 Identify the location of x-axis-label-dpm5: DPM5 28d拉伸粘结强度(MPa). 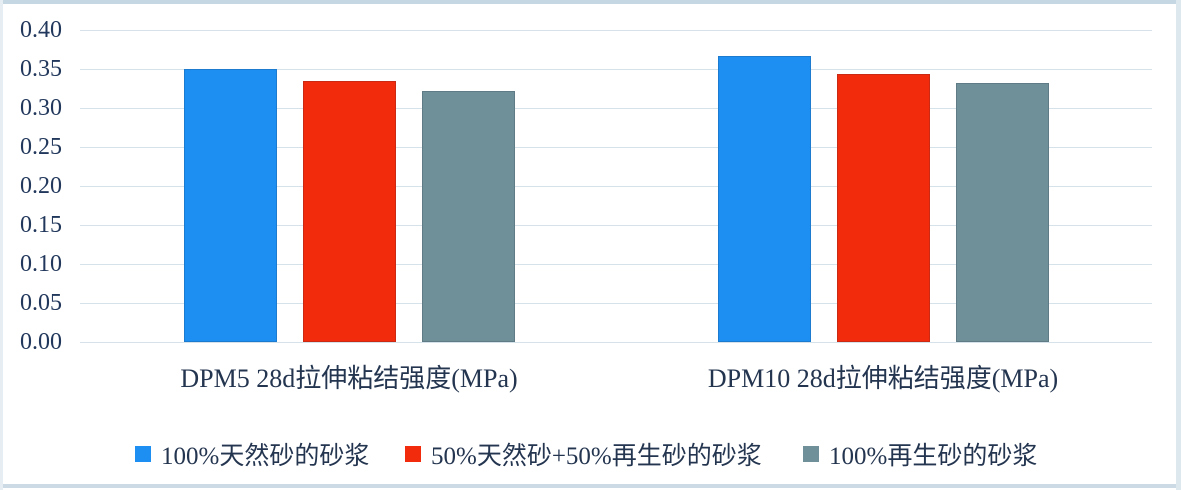
(349, 378).